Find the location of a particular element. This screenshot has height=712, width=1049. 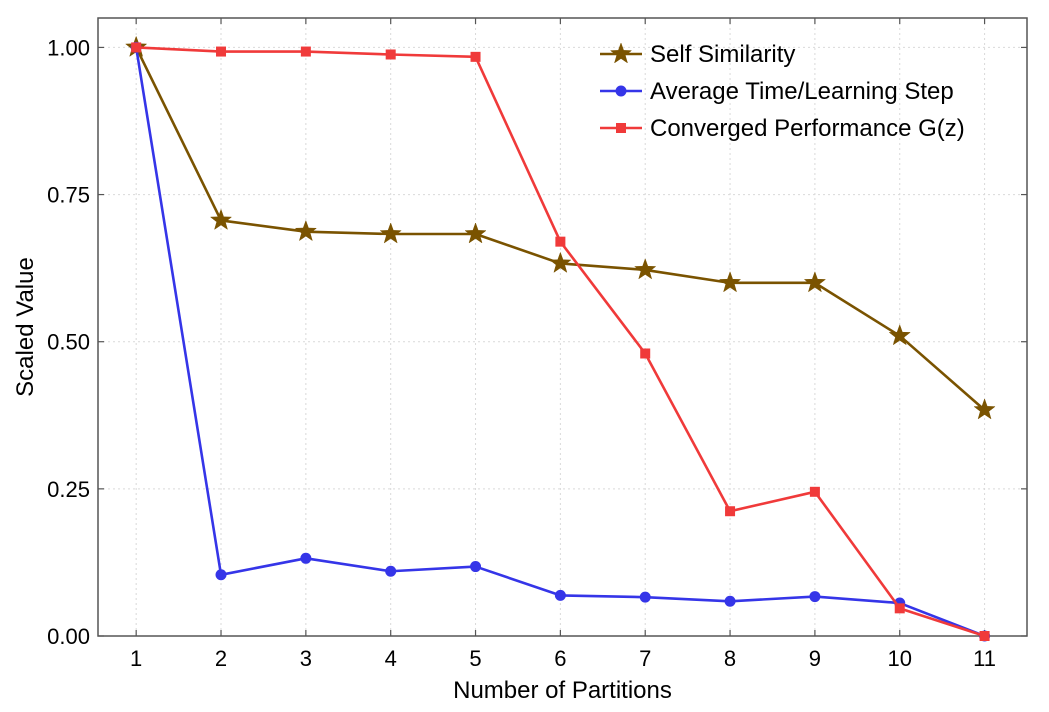

legend-item: Average Time/Learning Step is located at coordinates (777, 91).